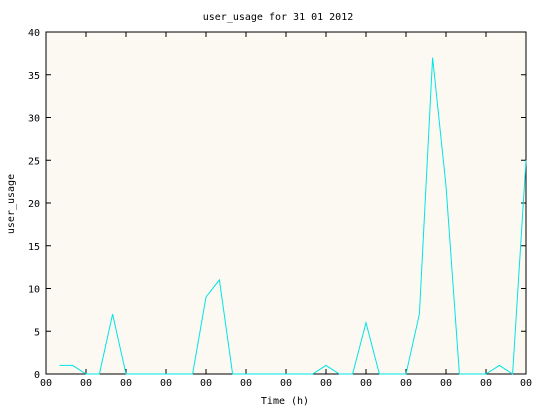 The width and height of the screenshot is (544, 408). Describe the element at coordinates (34, 204) in the screenshot. I see `y-tick-label: 20` at that location.